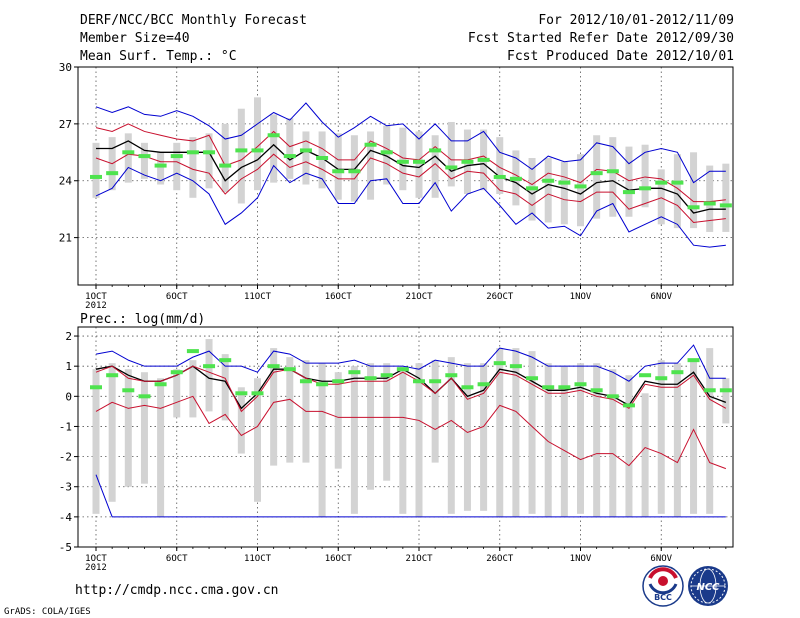  I want to click on temp-line-mean, so click(411, 177).